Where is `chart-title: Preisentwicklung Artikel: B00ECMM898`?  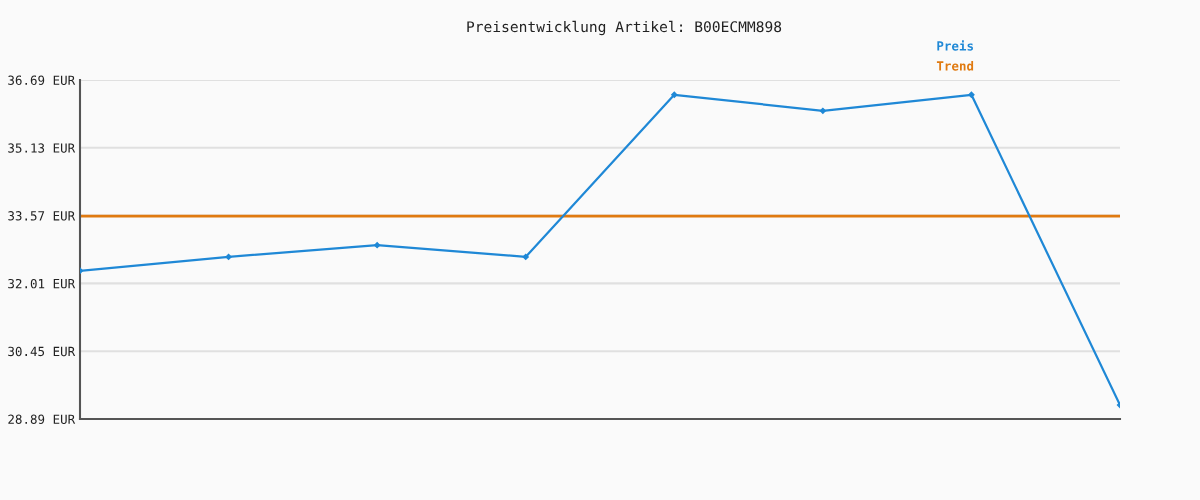 chart-title: Preisentwicklung Artikel: B00ECMM898 is located at coordinates (624, 28).